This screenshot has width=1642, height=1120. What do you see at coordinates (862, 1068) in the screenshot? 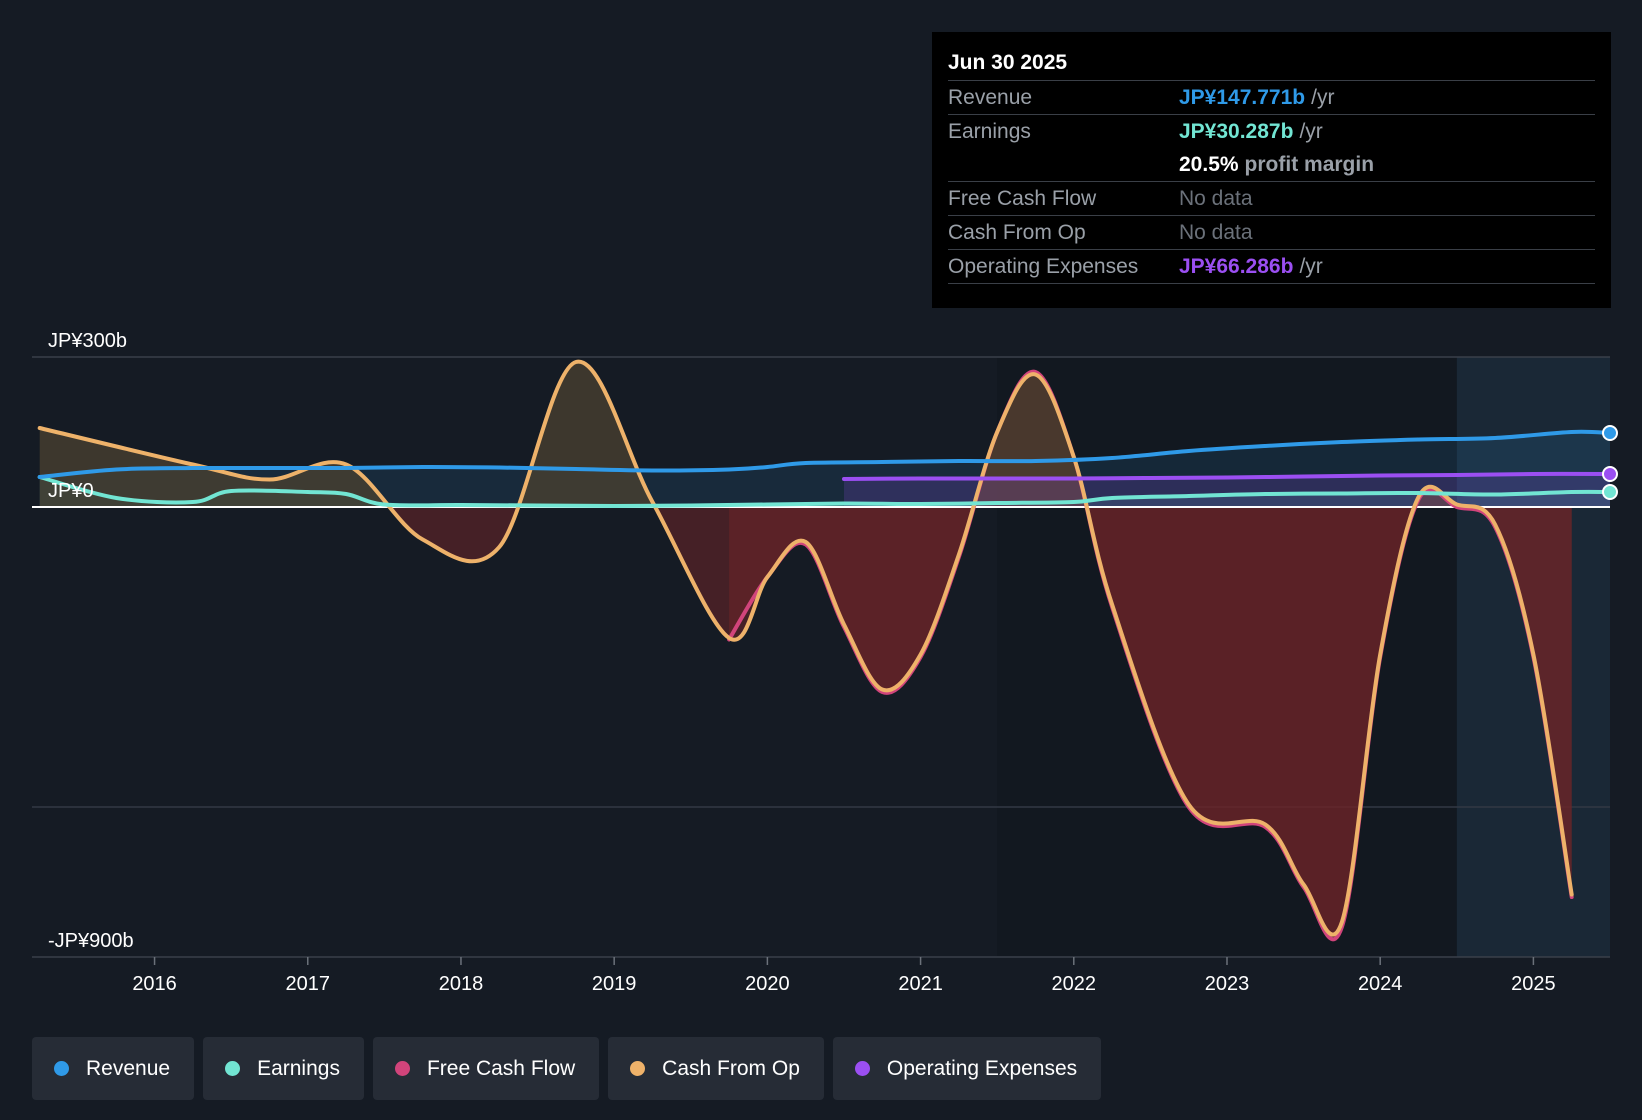
I see `operating-expenses-dot-icon` at bounding box center [862, 1068].